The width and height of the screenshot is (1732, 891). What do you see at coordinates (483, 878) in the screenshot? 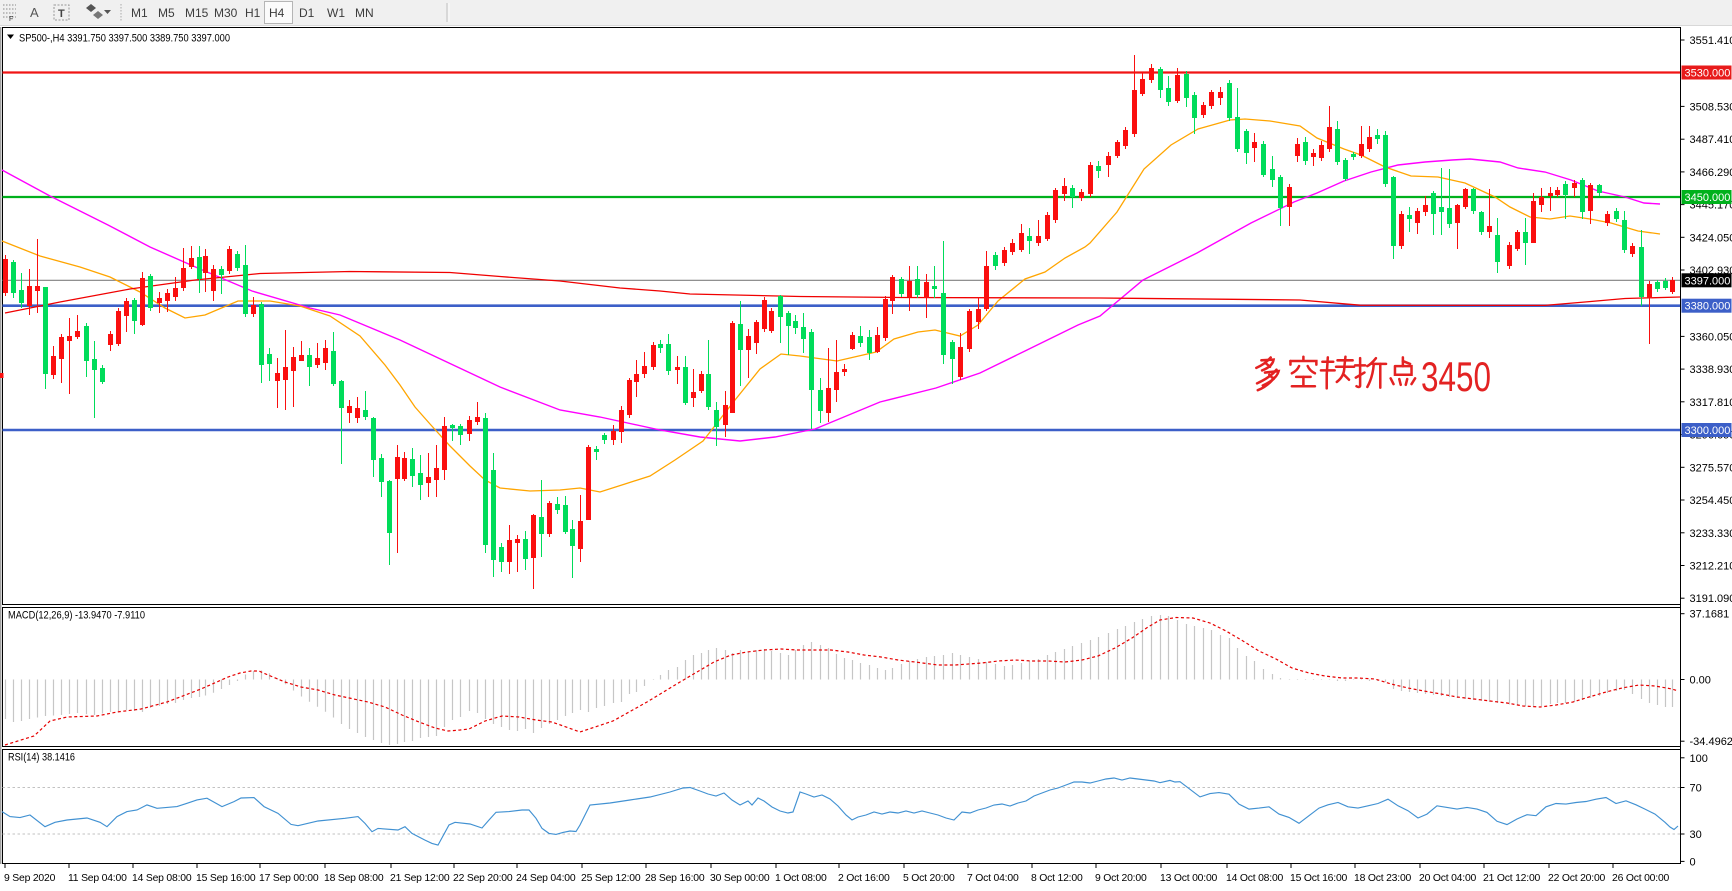
I see `svg-text: 22 Sep 20:00` at bounding box center [483, 878].